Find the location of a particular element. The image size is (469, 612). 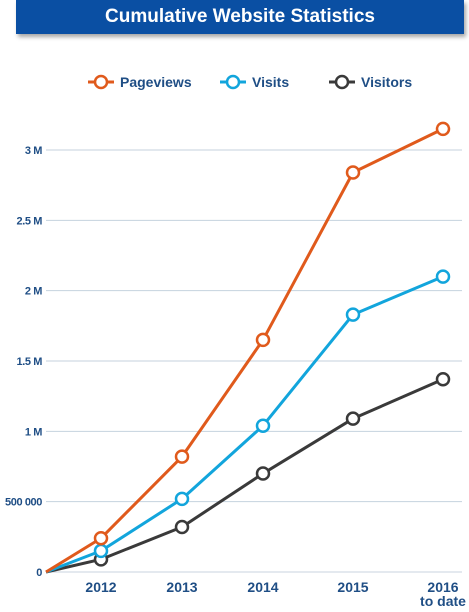

legend-item-pageviews: Pageviews is located at coordinates (140, 82).